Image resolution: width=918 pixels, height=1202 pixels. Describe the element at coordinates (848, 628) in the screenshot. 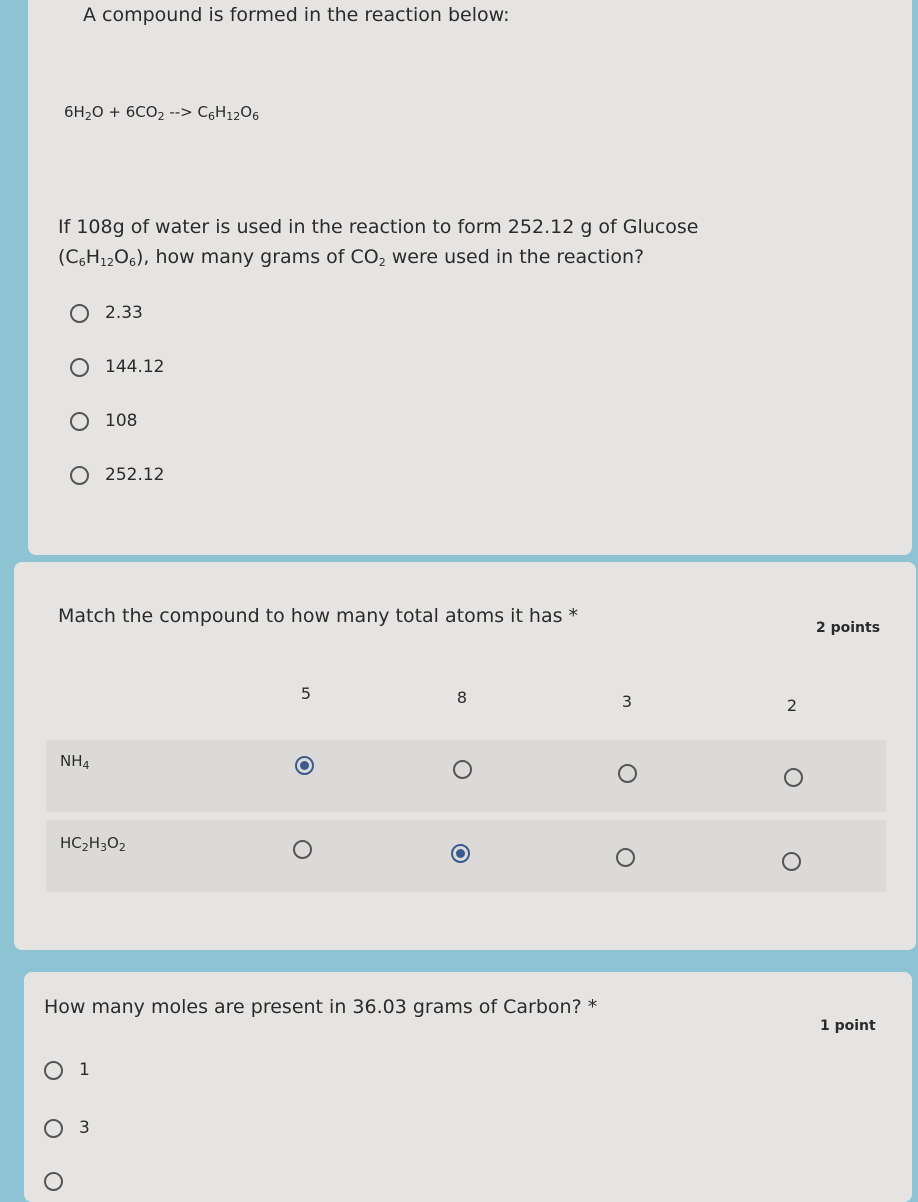

I see `points-label: 2 points` at that location.